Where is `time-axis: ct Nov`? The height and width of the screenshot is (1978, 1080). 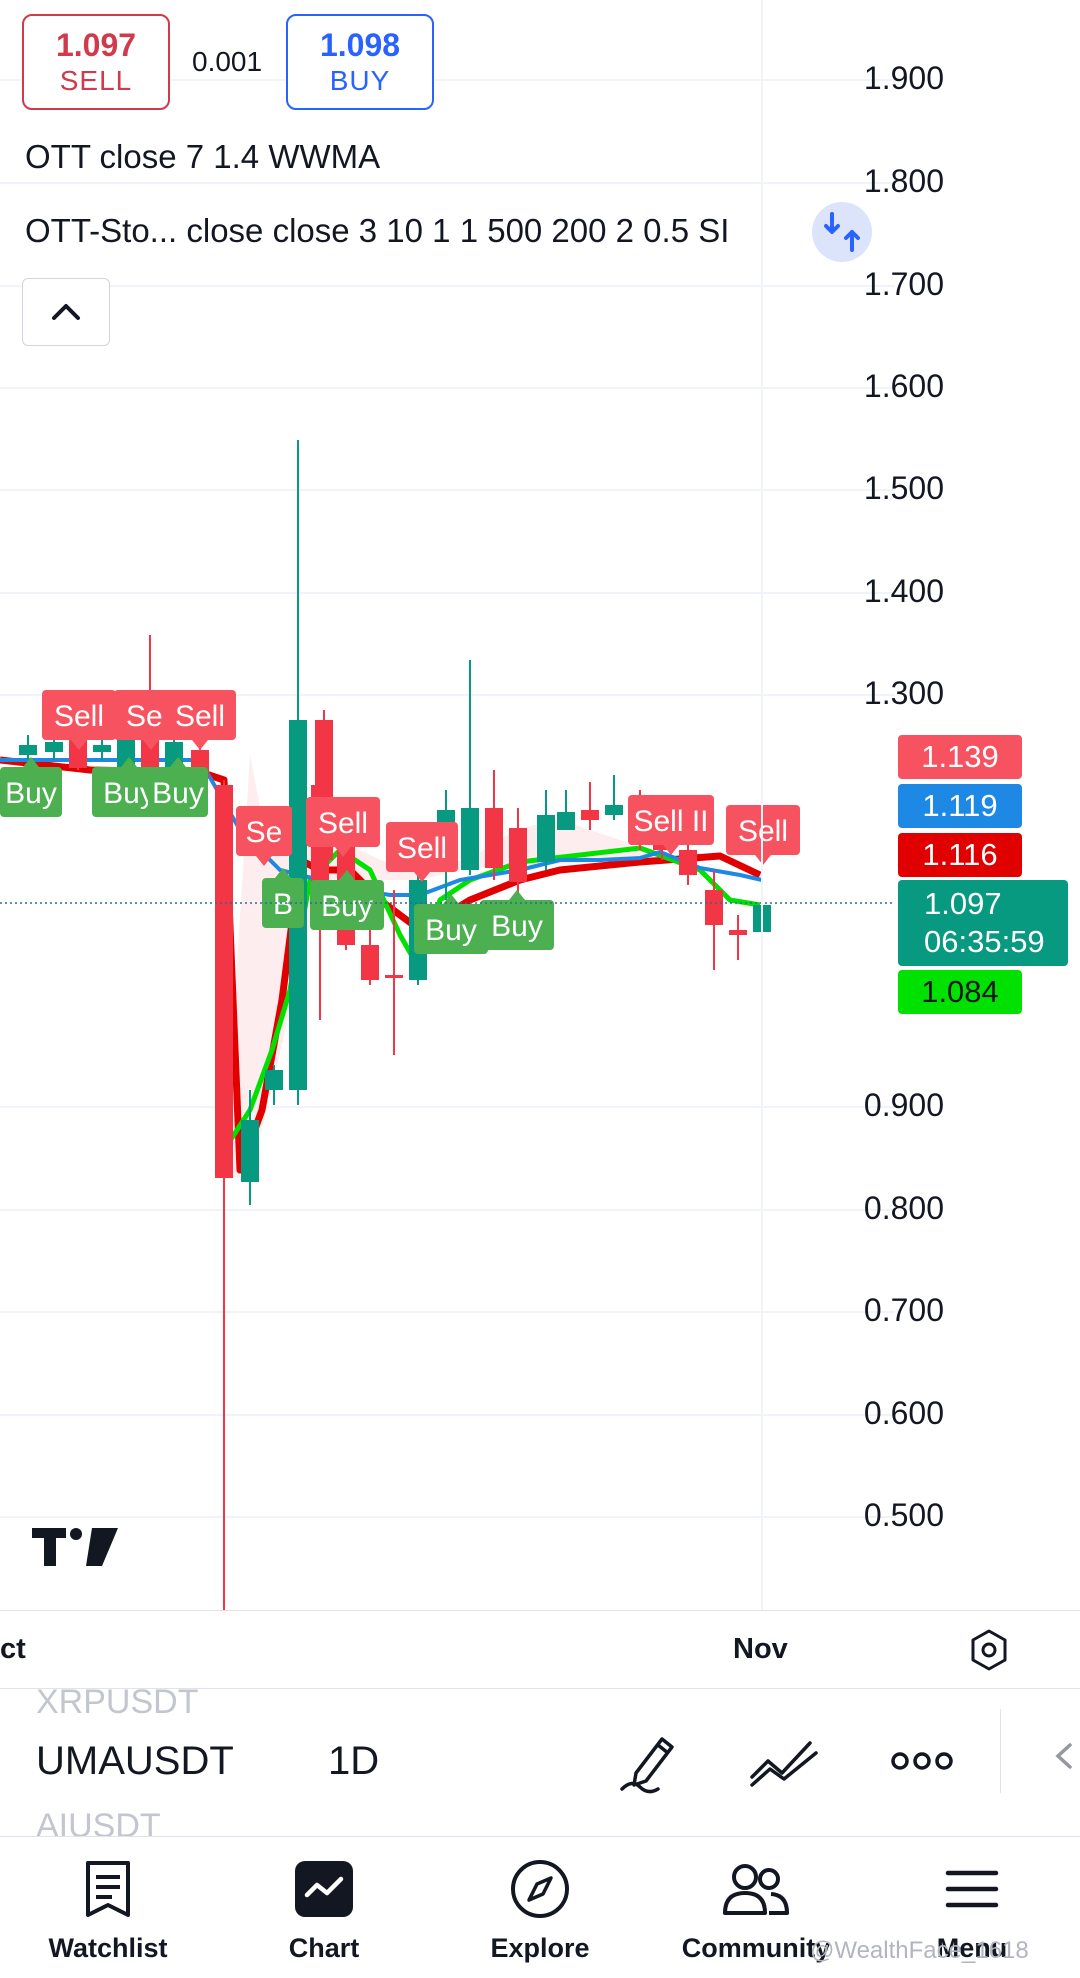
time-axis: ct Nov is located at coordinates (540, 1649).